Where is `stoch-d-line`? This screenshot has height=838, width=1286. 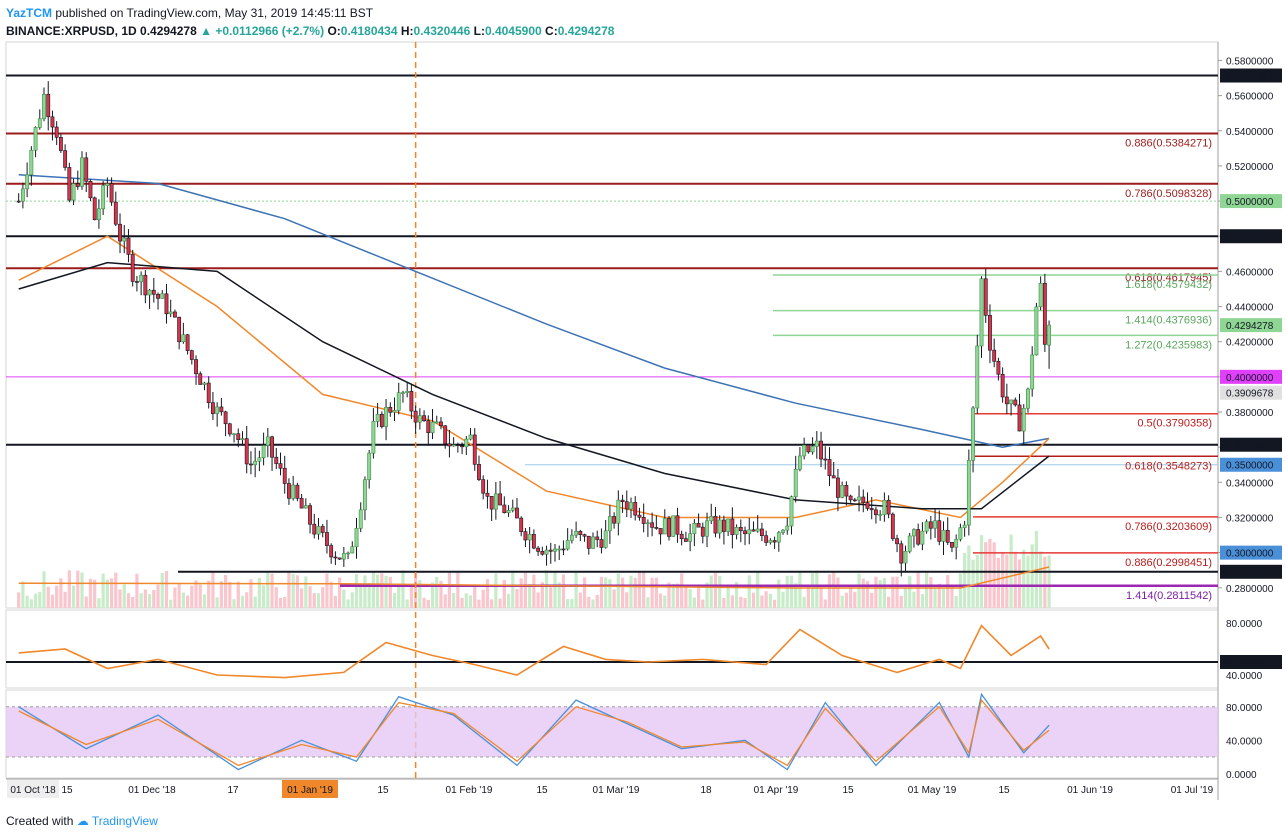
stoch-d-line is located at coordinates (534, 732).